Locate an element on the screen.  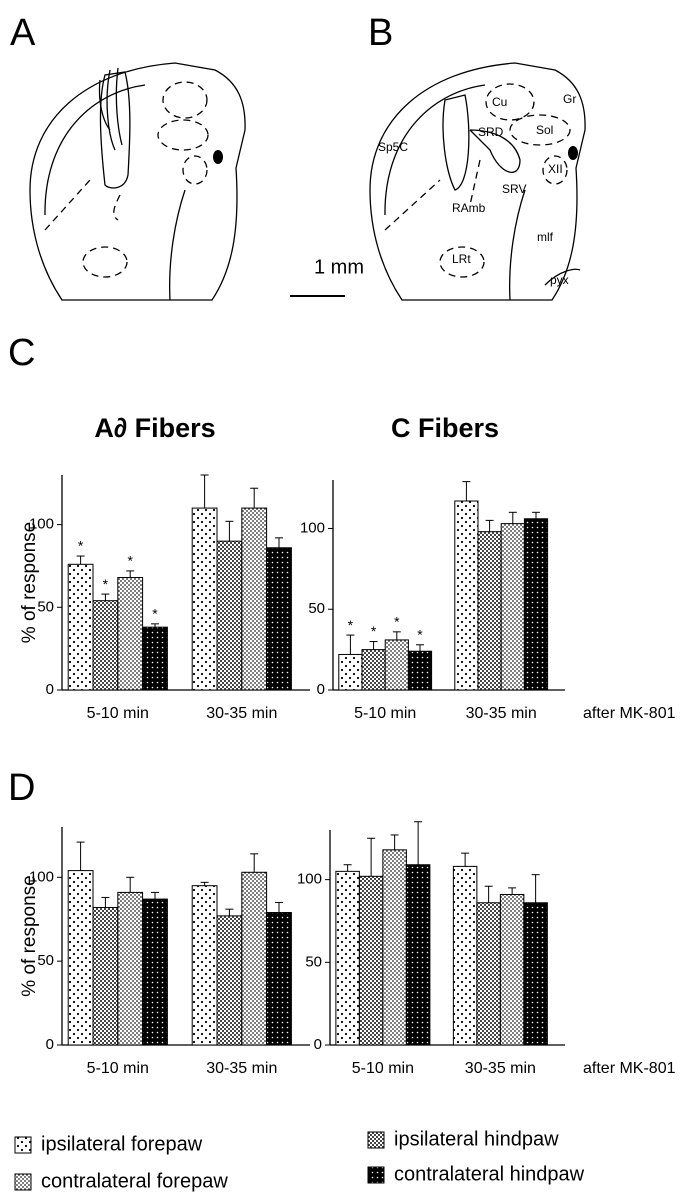
region-label: SRV is located at coordinates (514, 189).